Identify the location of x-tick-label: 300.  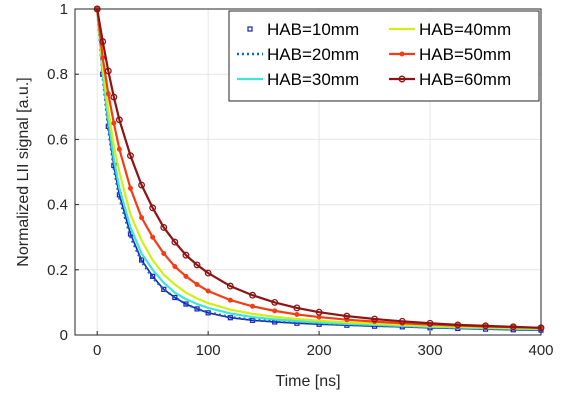
(430, 350).